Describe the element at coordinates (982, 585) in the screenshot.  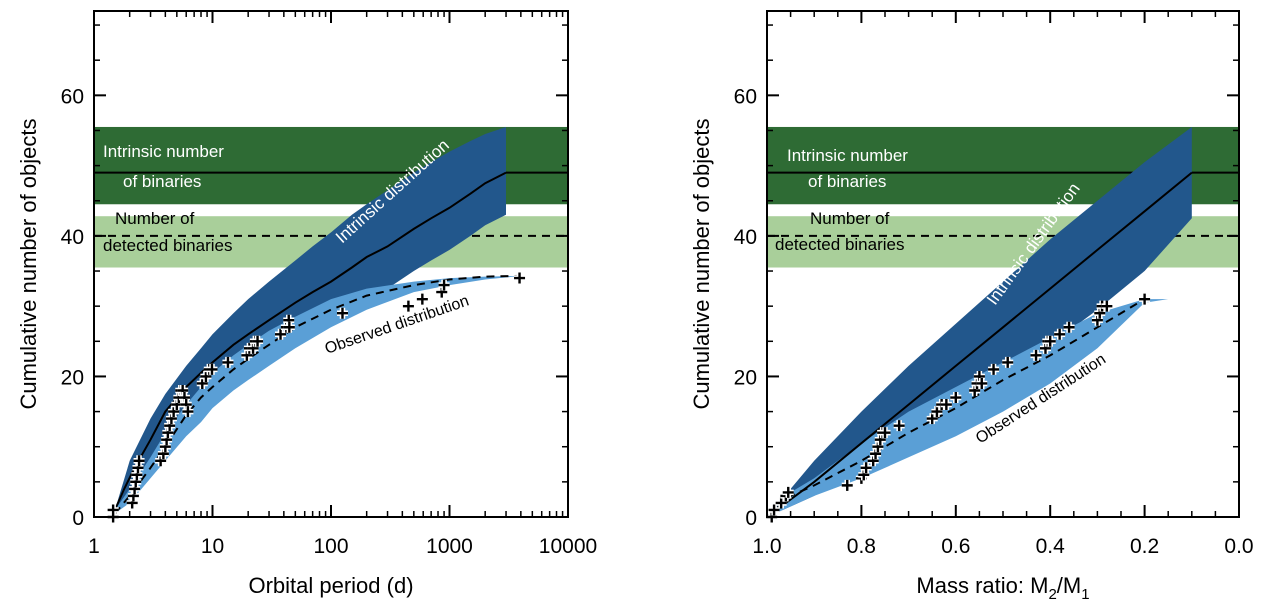
I see `right-x-axis-title-xlabel-main: Mass ratio: M` at that location.